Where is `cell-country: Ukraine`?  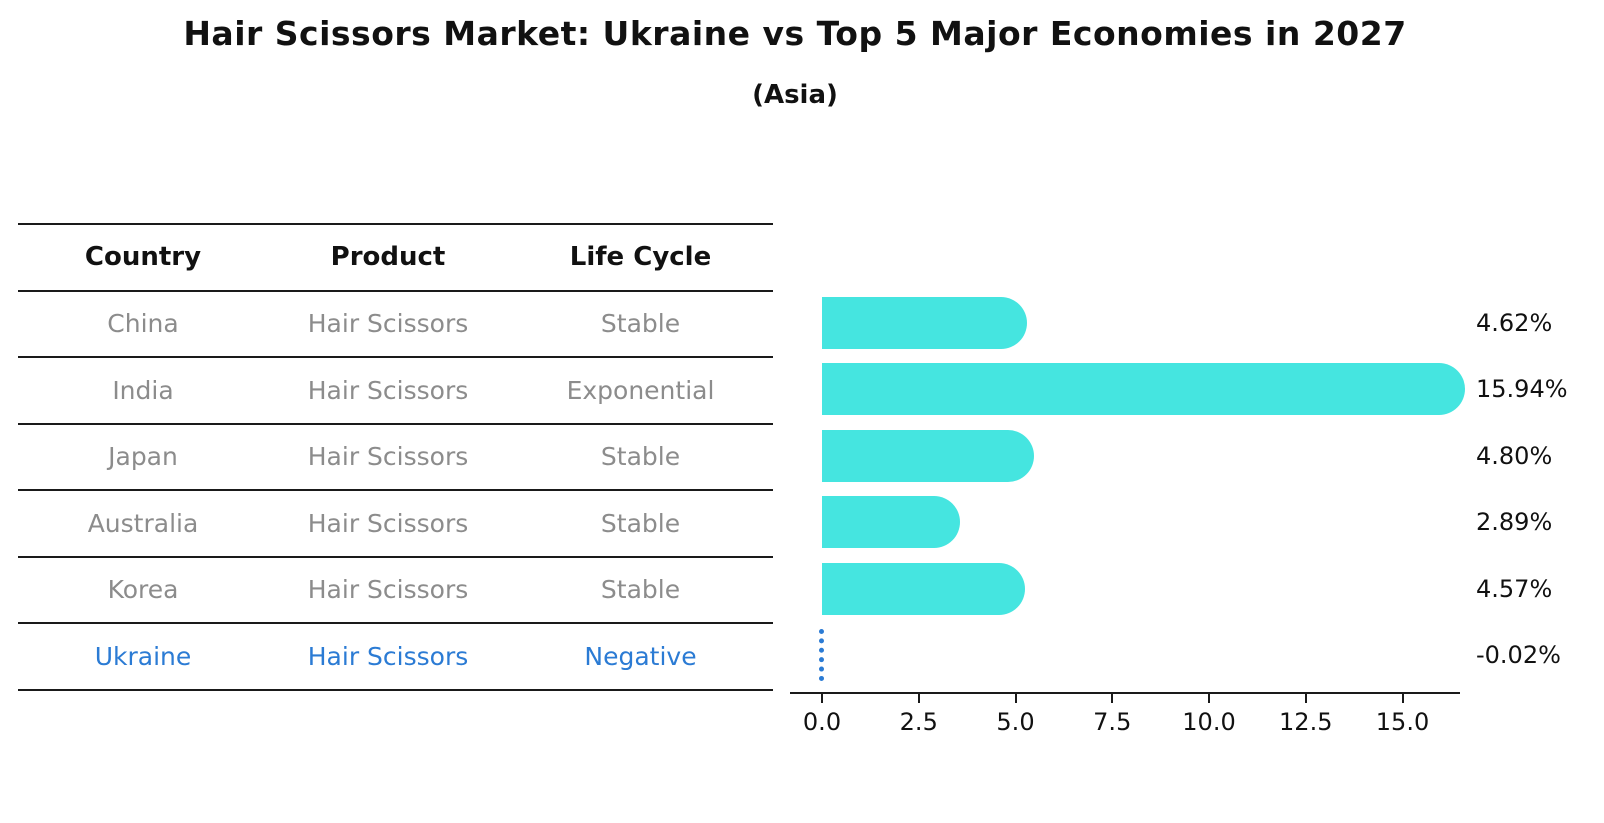 cell-country: Ukraine is located at coordinates (143, 656).